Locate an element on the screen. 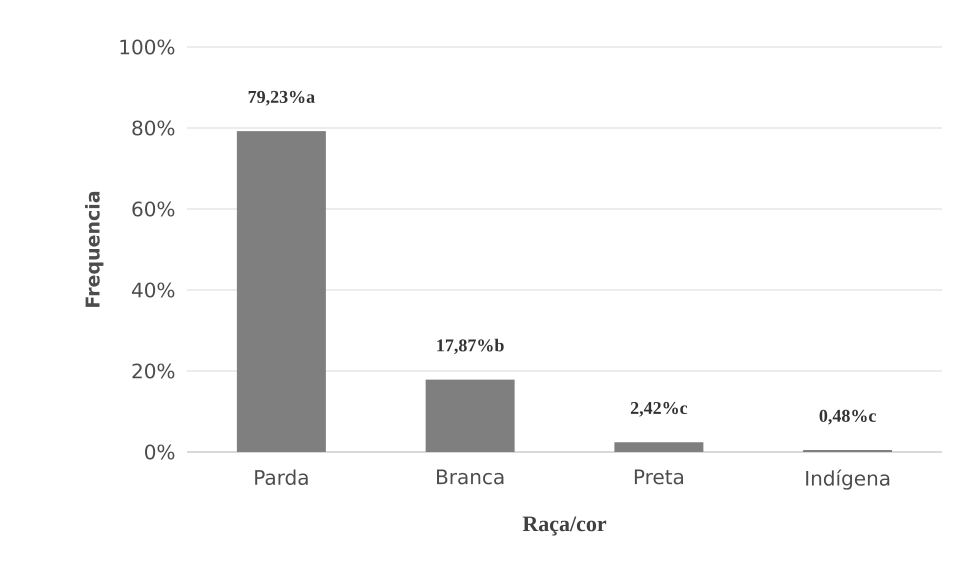 The width and height of the screenshot is (955, 581). data-label: 17,87%b is located at coordinates (470, 346).